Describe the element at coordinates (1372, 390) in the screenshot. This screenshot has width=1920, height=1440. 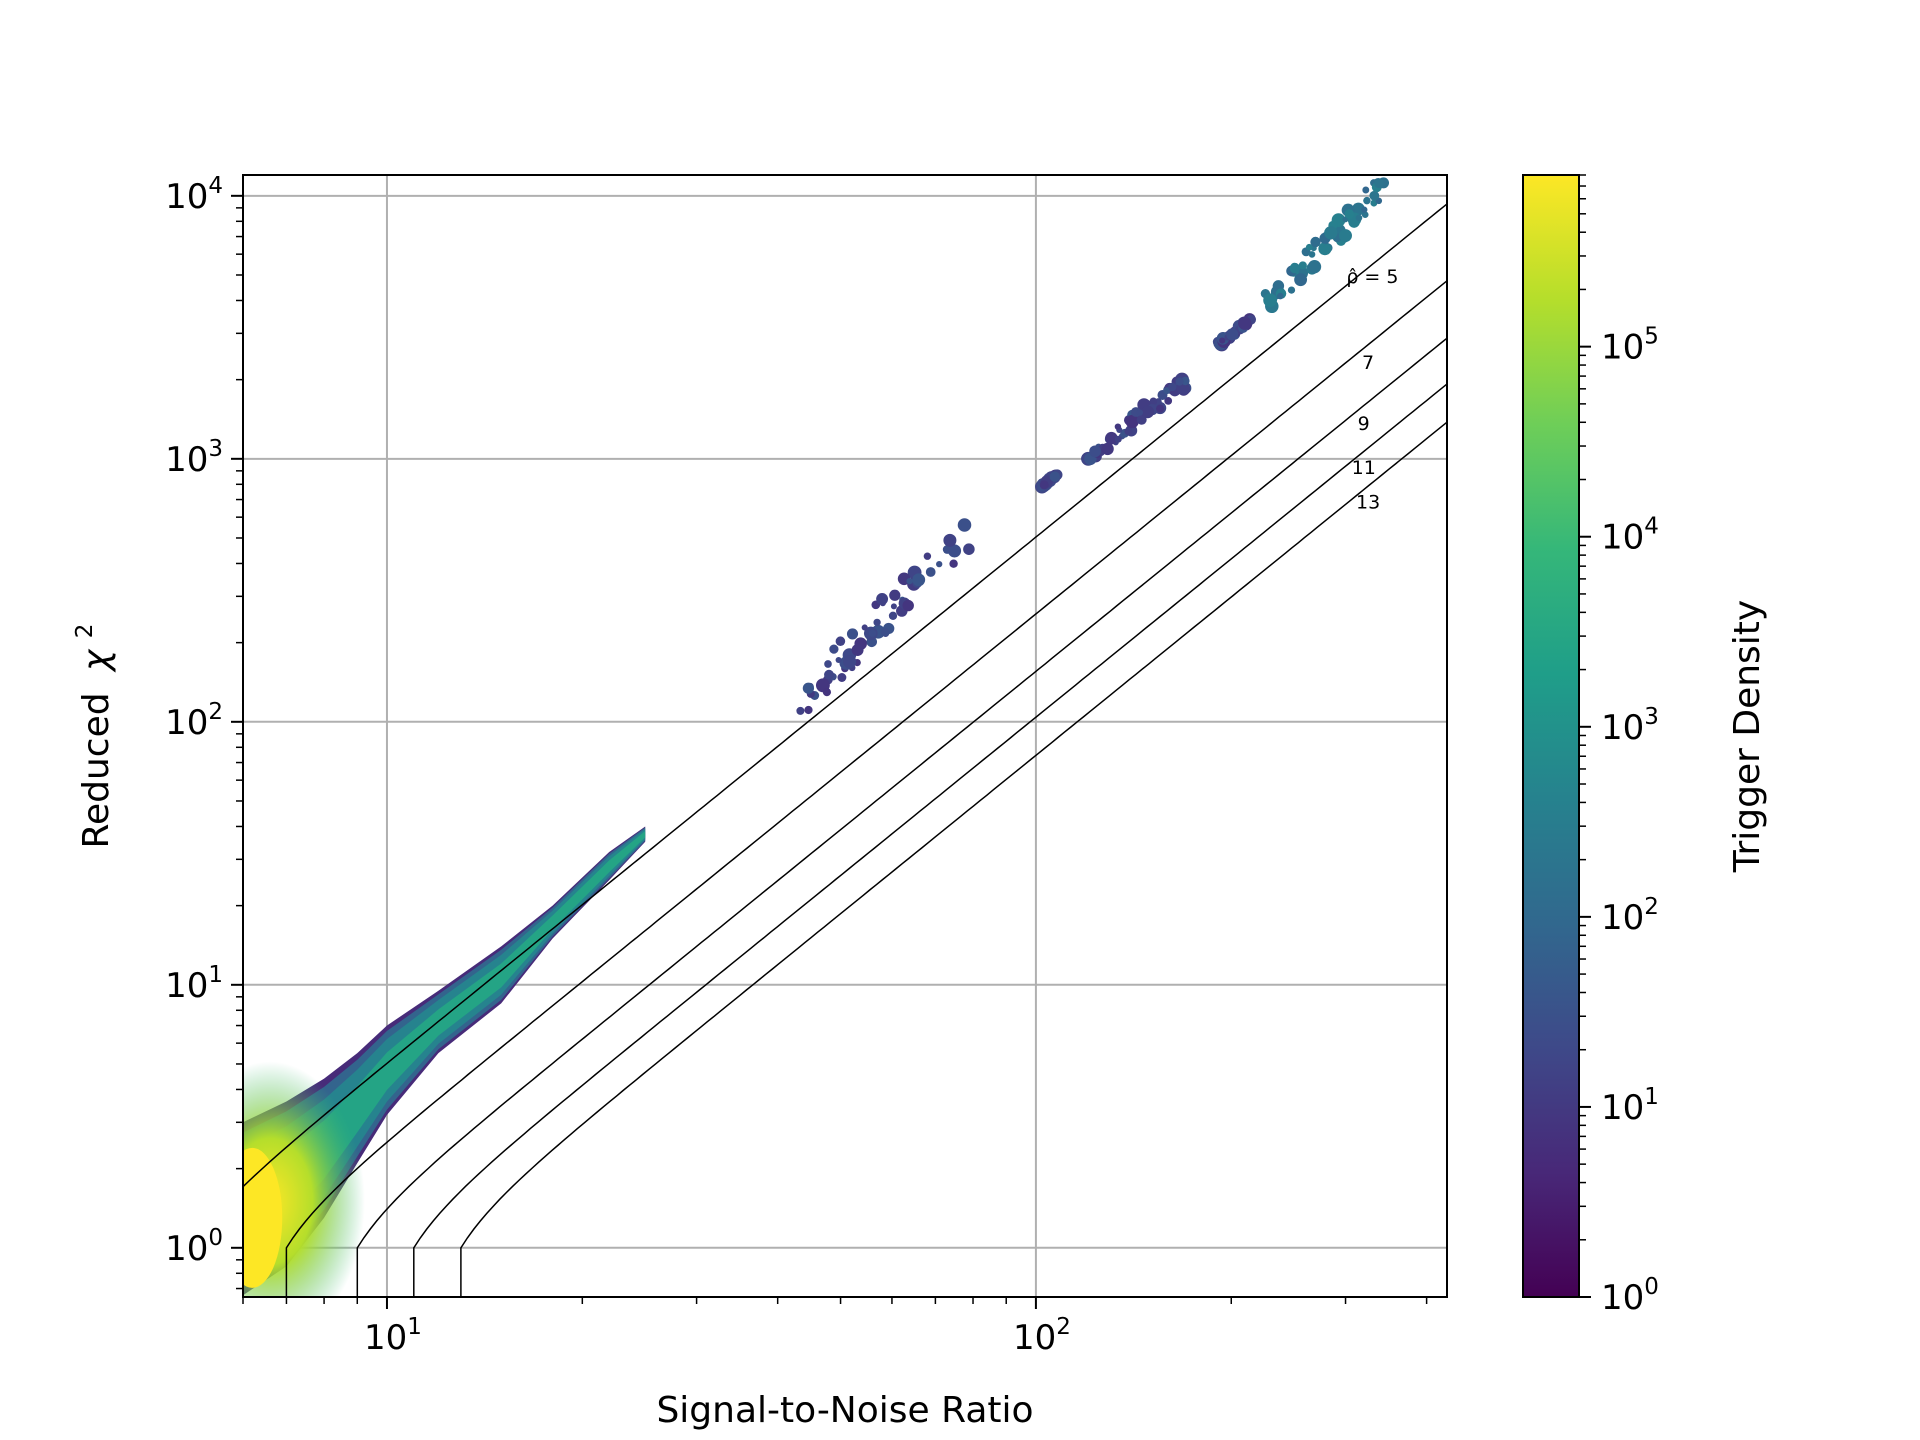
I see `contour-labels: ρ̂ = 5 7 9 11 13` at that location.